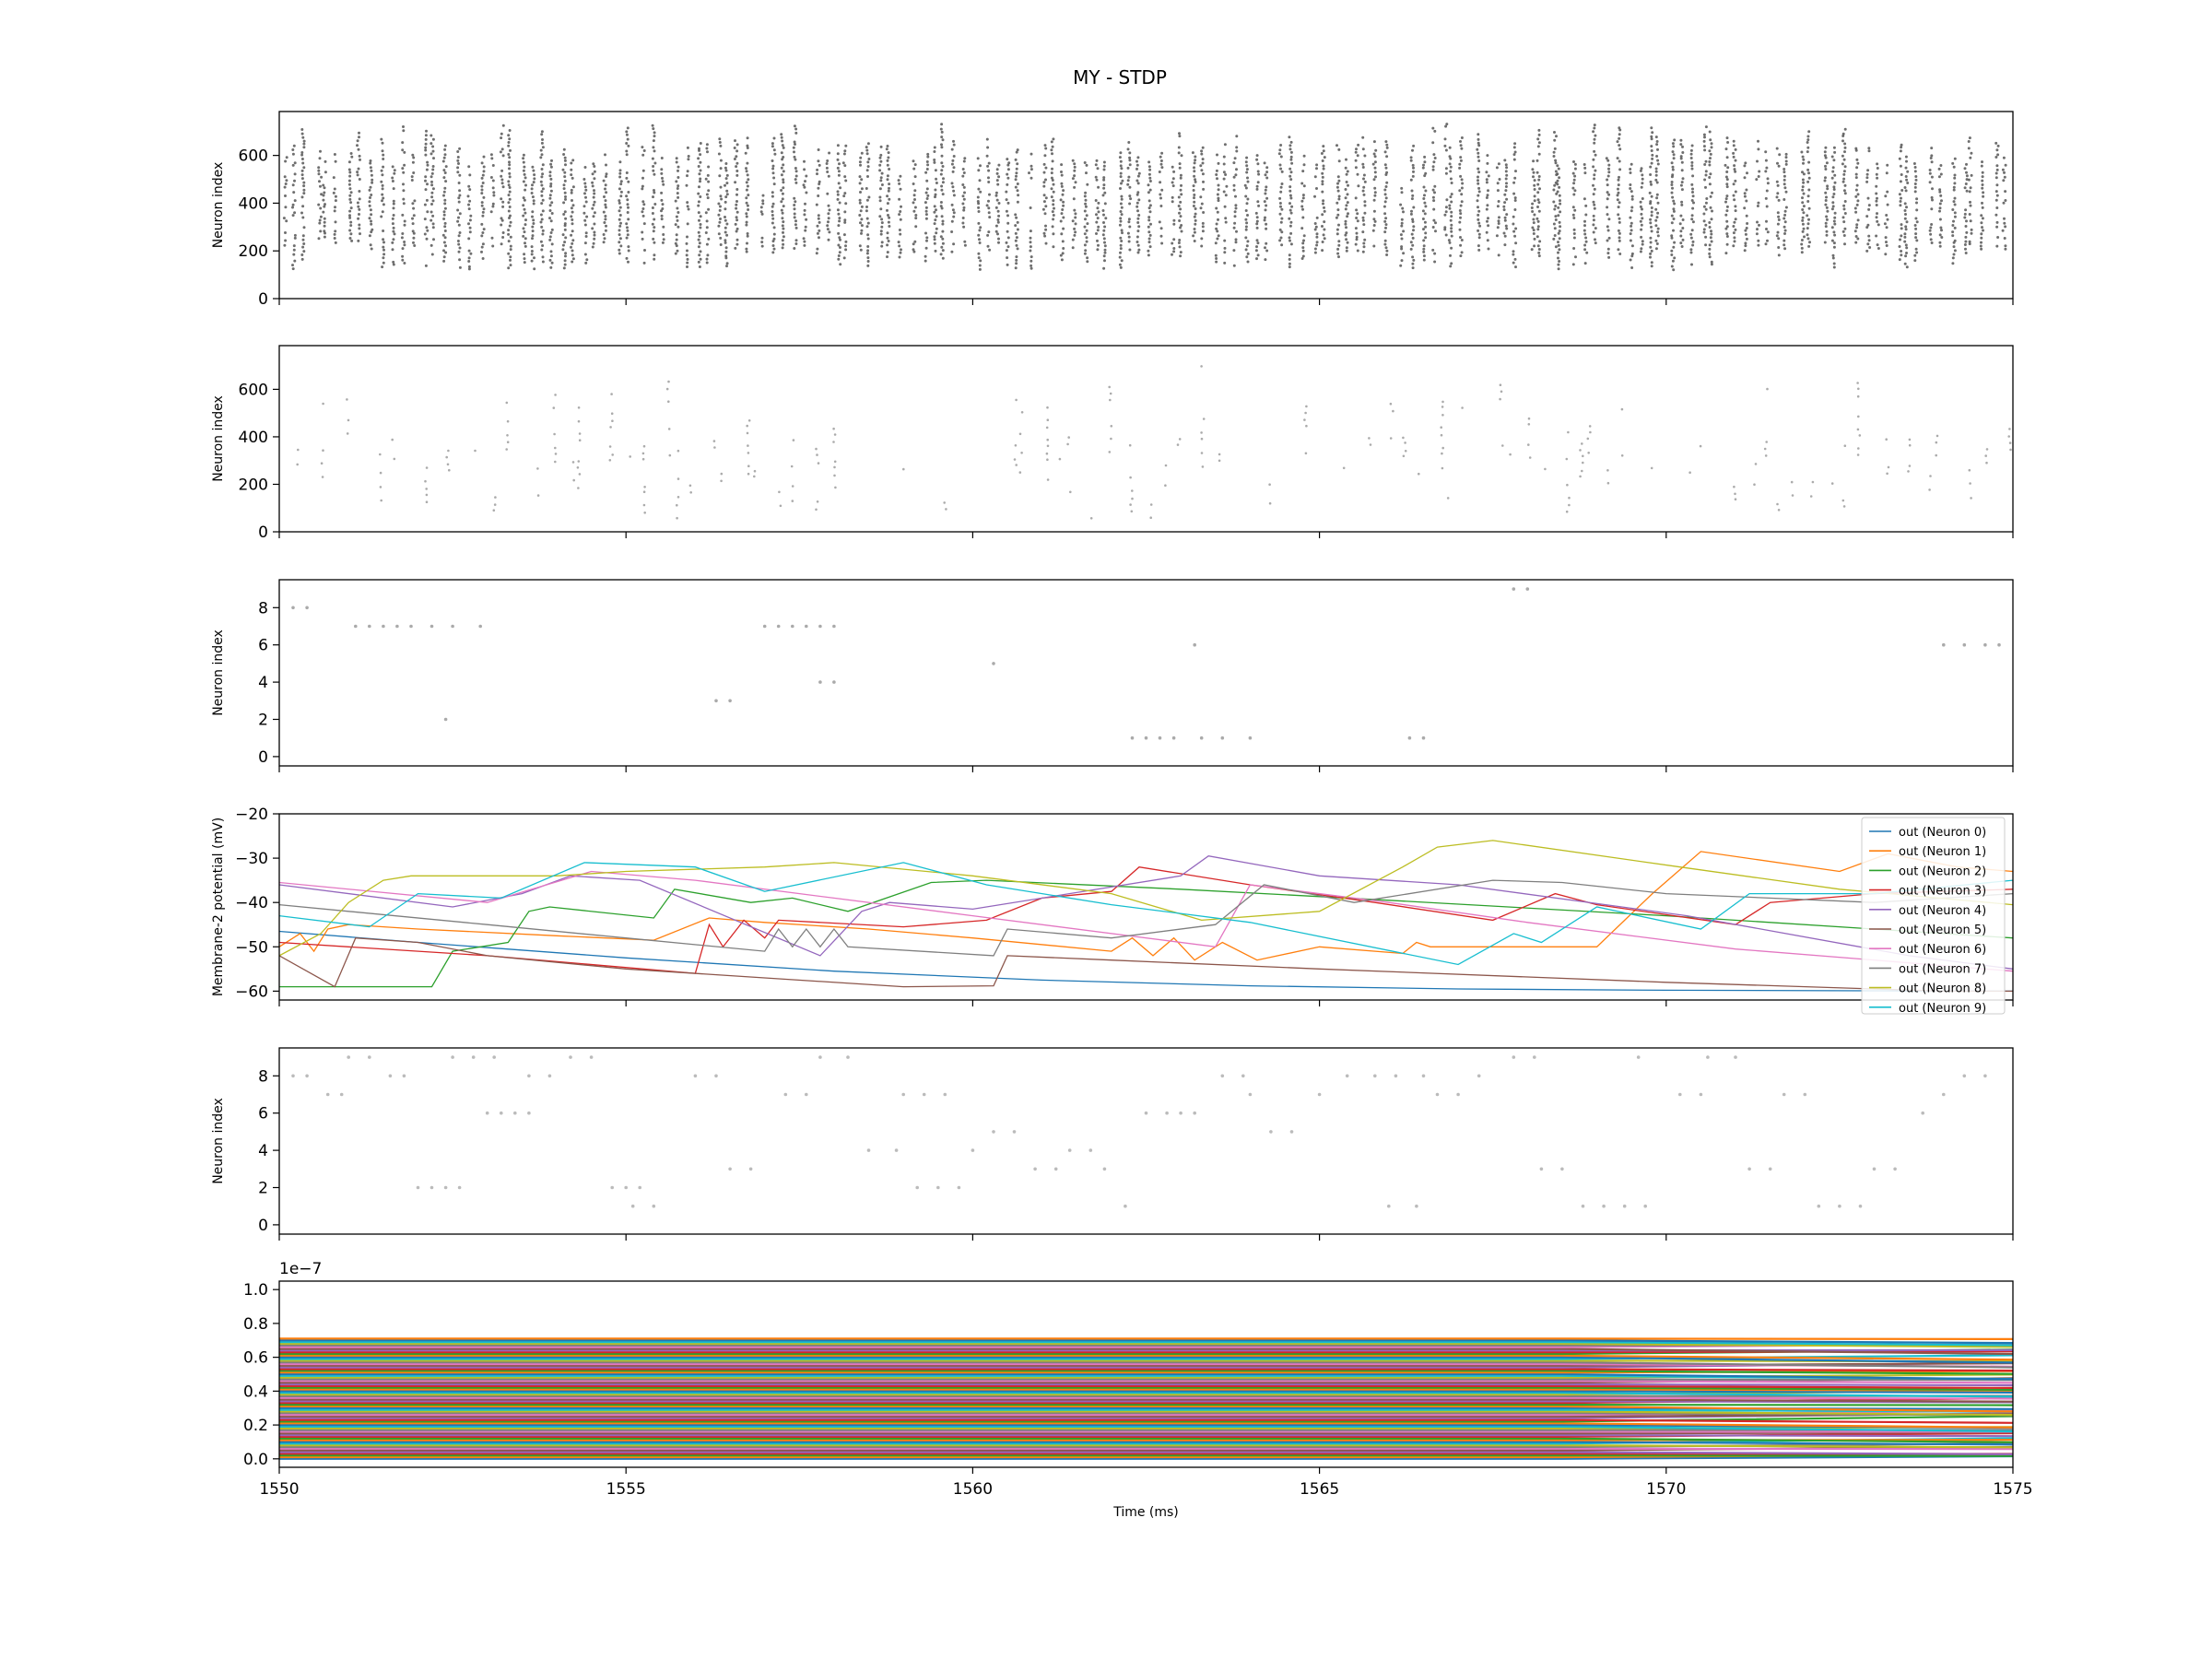 The width and height of the screenshot is (2212, 1659). I want to click on y-tick-label: 6, so click(263, 1114).